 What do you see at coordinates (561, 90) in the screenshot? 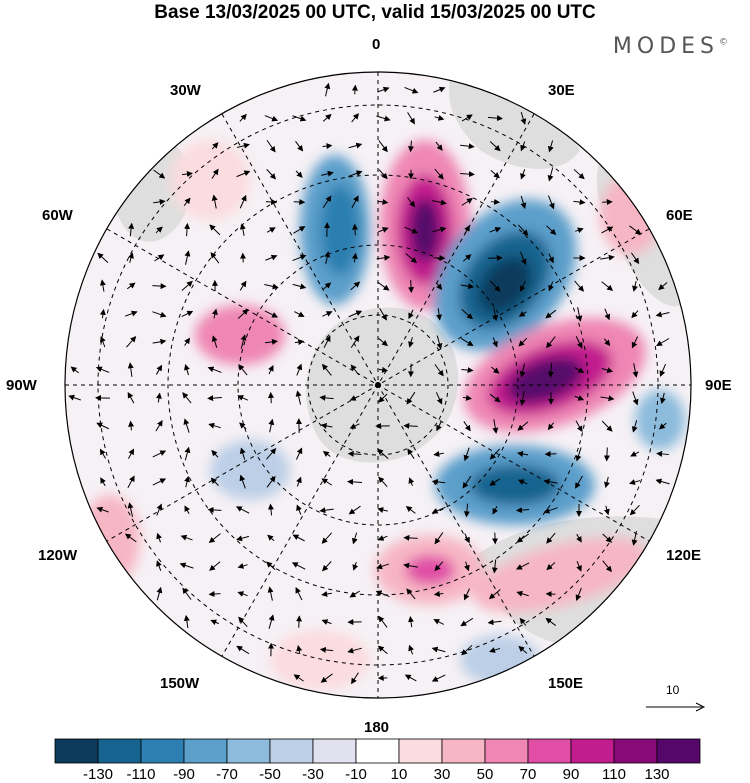
I see `label-30e: 30E` at bounding box center [561, 90].